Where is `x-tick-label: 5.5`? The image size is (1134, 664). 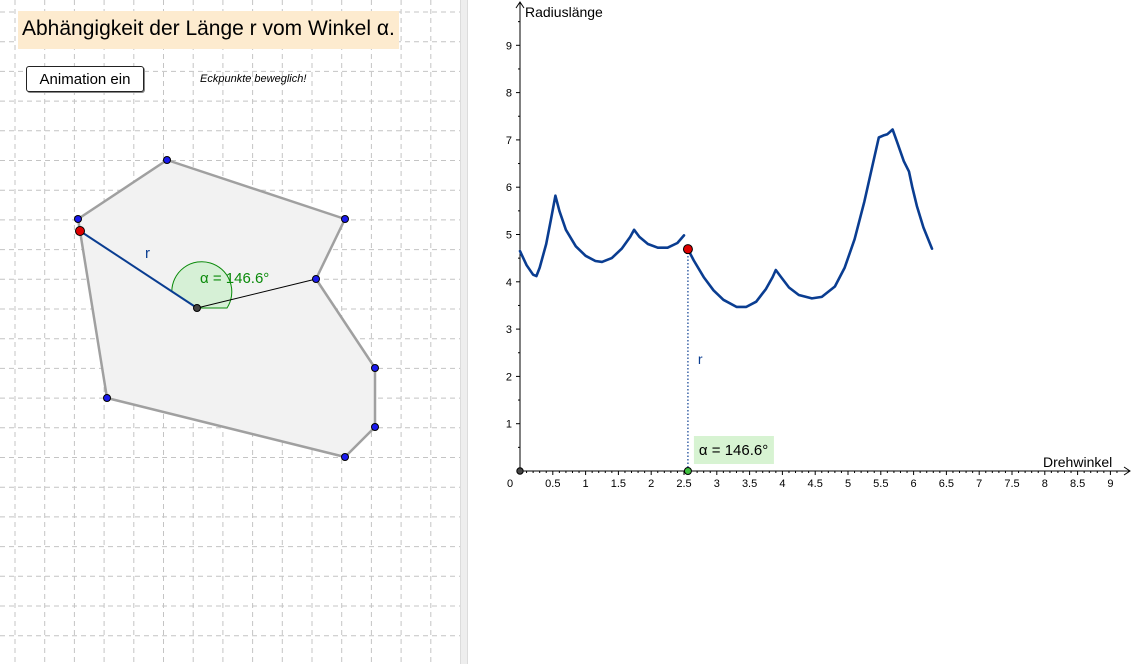 x-tick-label: 5.5 is located at coordinates (880, 484).